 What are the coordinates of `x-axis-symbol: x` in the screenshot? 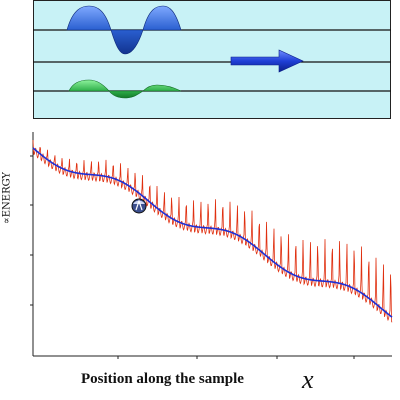 It's located at (308, 379).